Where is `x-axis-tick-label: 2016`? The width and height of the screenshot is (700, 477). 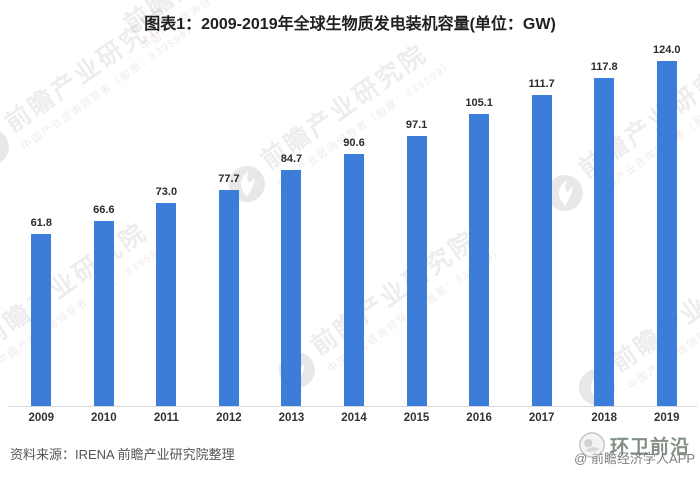
x-axis-tick-label: 2016 is located at coordinates (479, 418).